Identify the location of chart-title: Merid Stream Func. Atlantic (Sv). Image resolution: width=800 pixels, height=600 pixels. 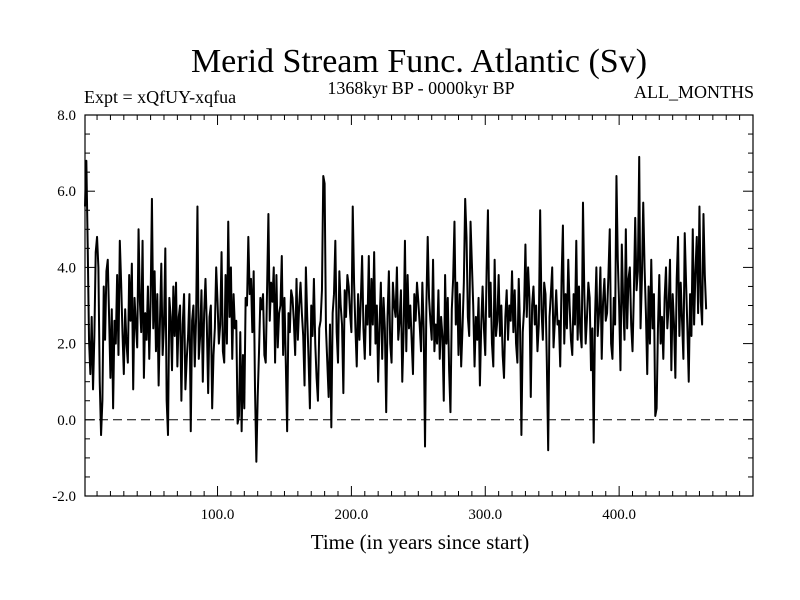
(419, 61).